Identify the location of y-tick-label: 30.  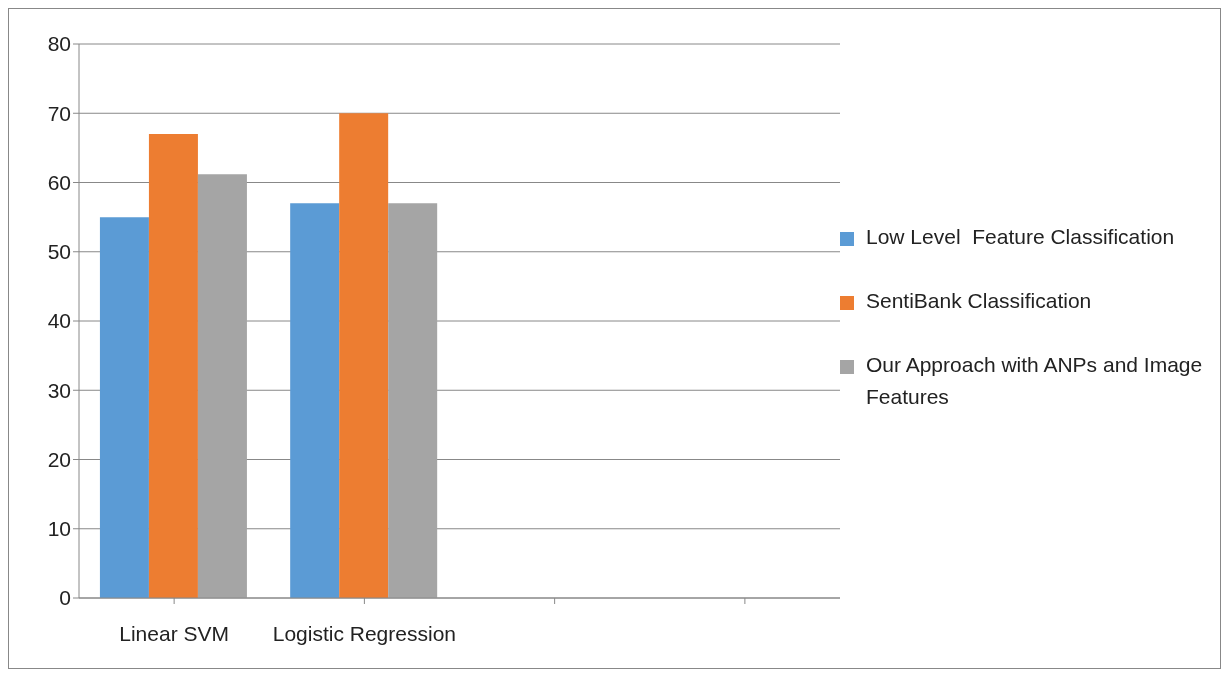
(59, 390).